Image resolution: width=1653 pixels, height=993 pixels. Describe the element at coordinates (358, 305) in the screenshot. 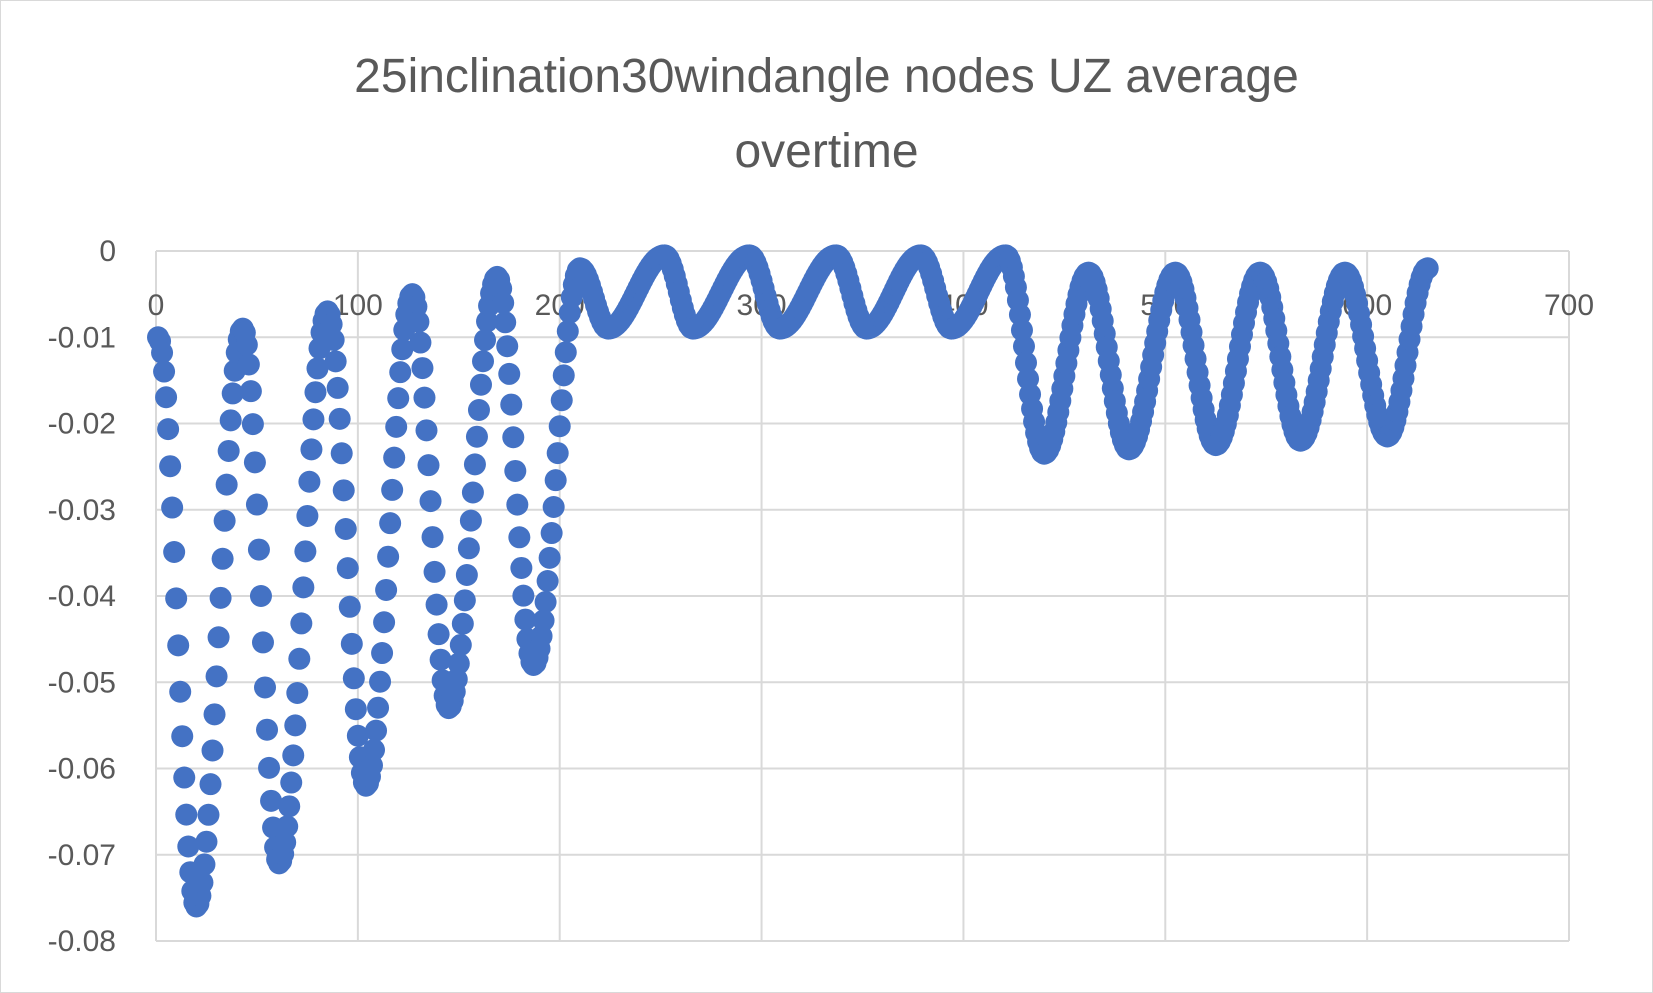

I see `x-tick-label: 100` at that location.